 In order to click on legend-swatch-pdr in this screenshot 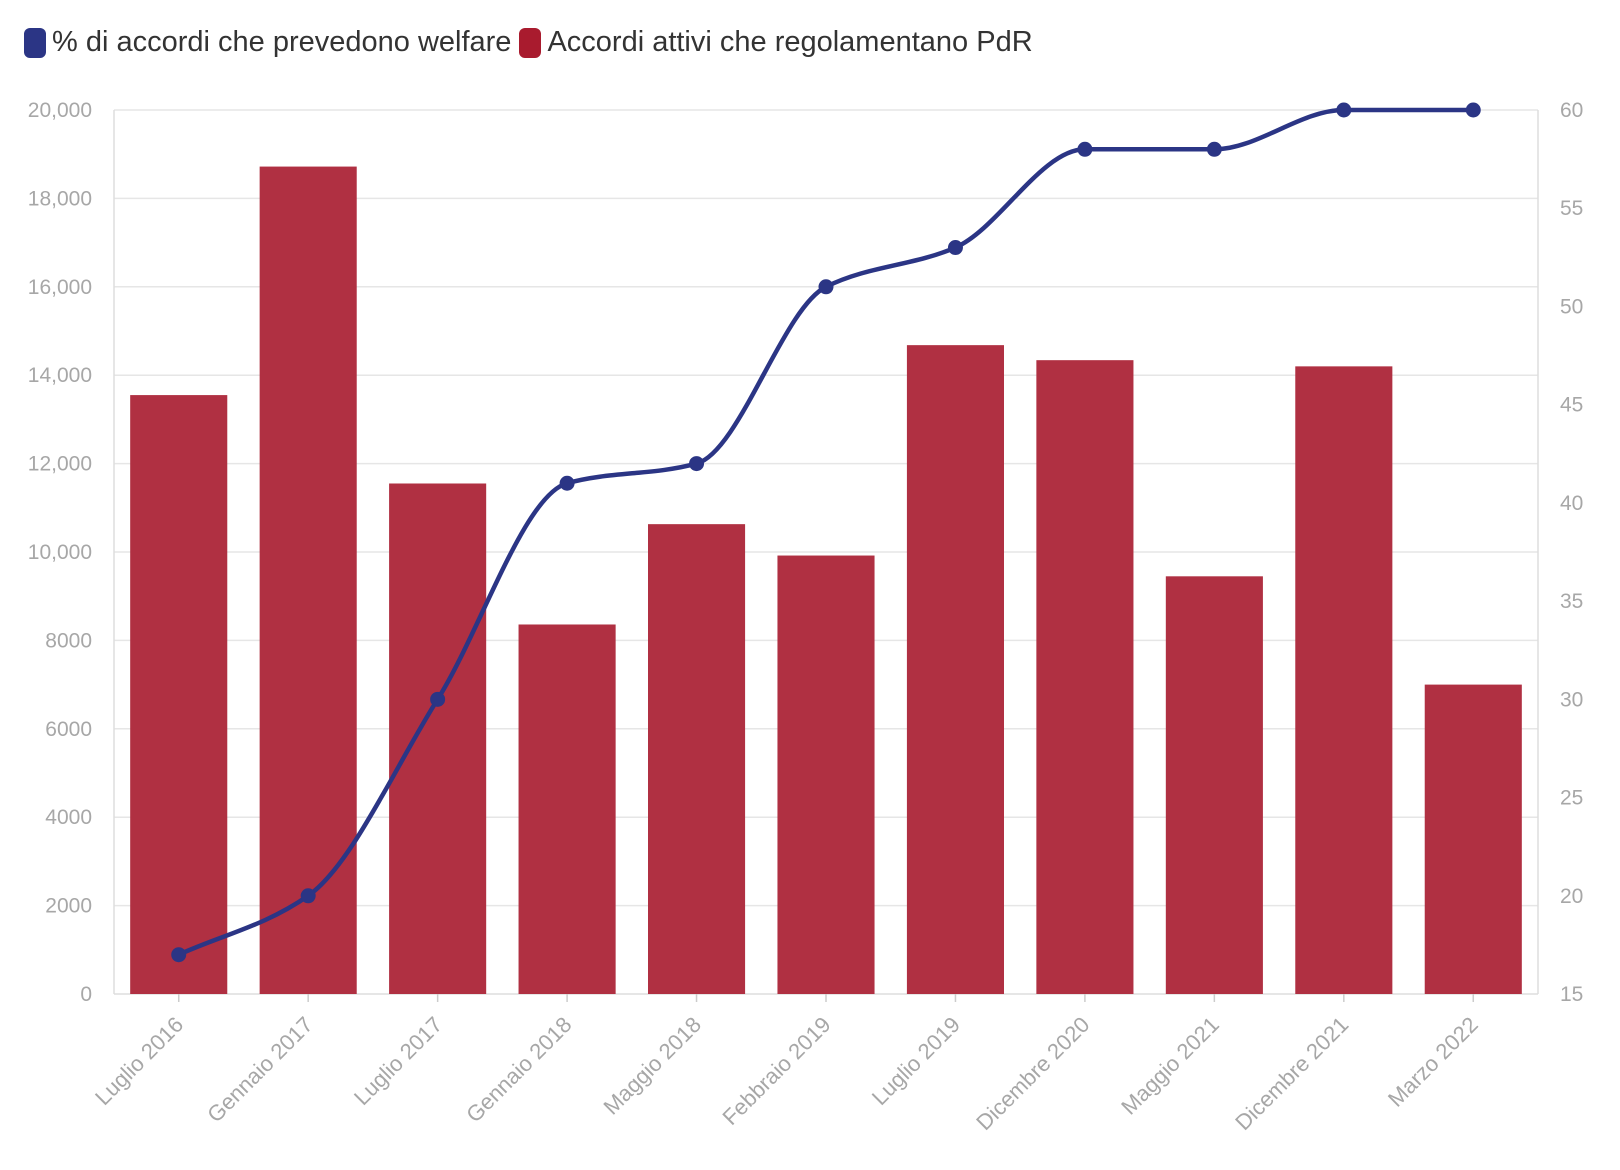, I will do `click(530, 42)`.